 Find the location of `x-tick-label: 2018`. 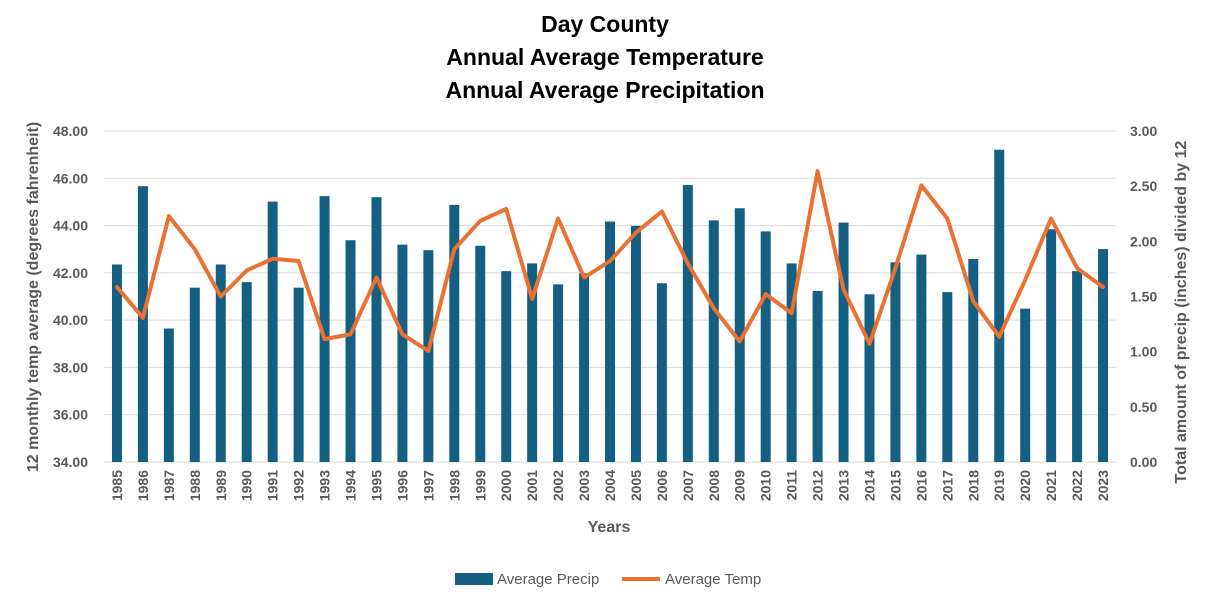

x-tick-label: 2018 is located at coordinates (973, 485).